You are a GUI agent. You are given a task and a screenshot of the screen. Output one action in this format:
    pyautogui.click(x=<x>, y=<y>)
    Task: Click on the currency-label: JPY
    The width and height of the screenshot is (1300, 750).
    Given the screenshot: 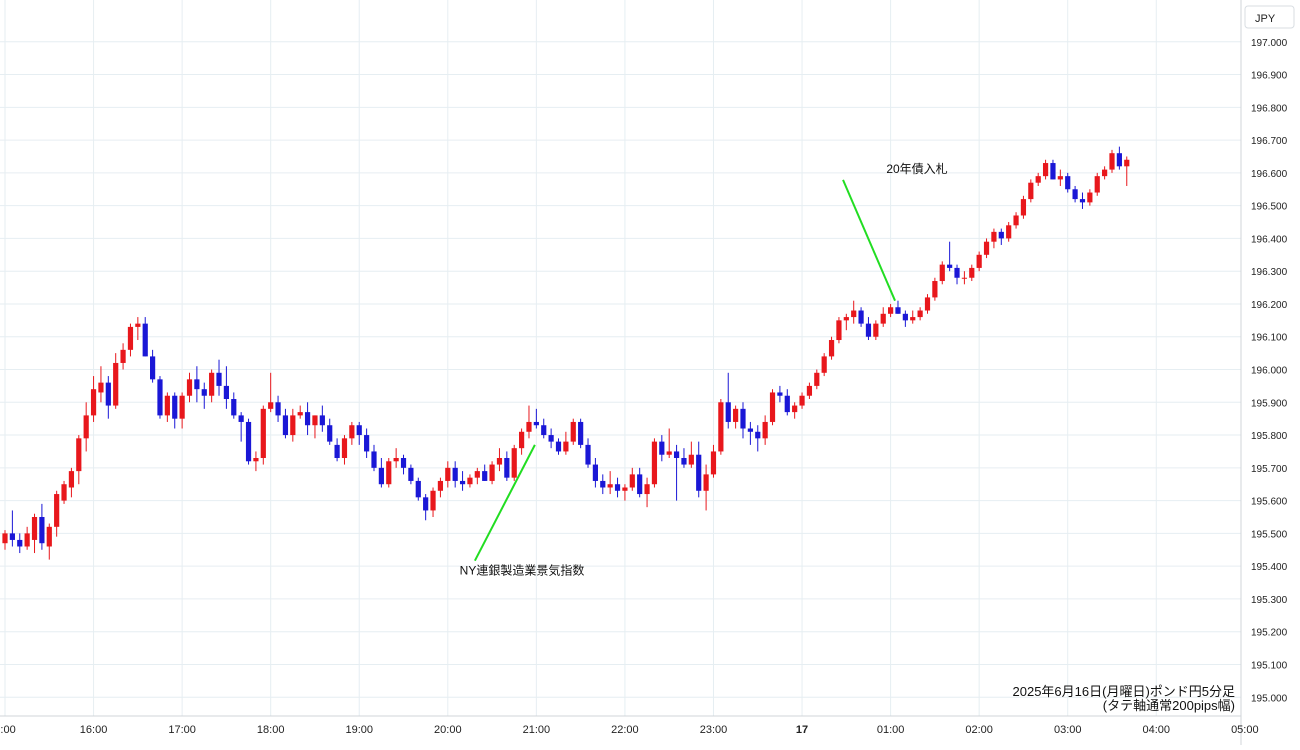 What is the action you would take?
    pyautogui.click(x=1265, y=19)
    